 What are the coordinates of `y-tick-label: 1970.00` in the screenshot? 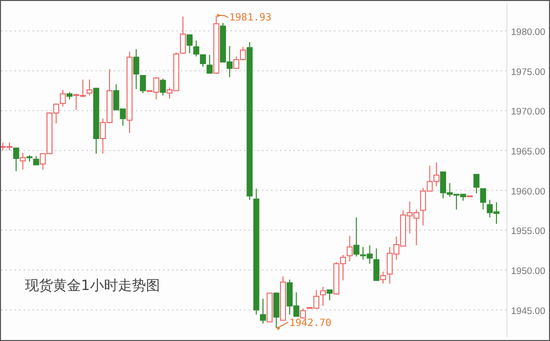 It's located at (528, 112).